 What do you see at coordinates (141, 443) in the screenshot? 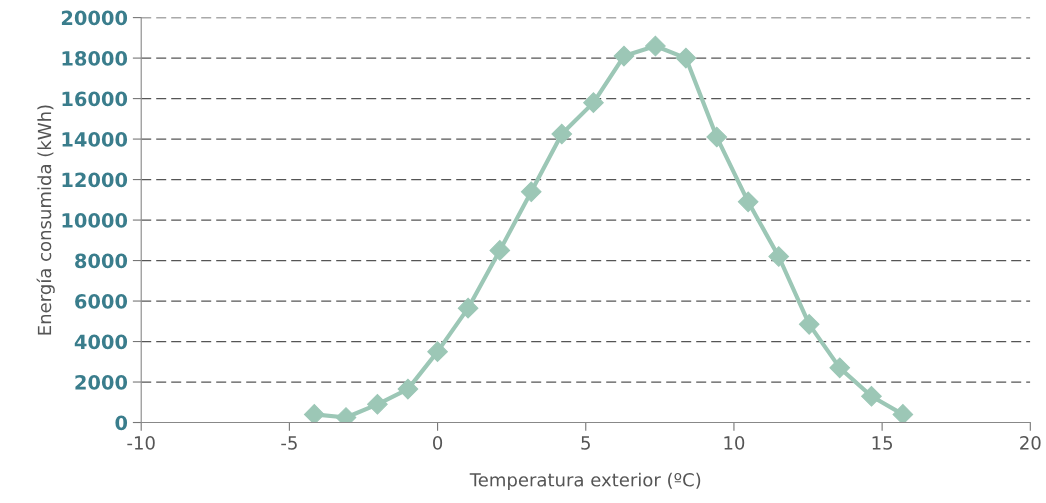
I see `x-tick-label: -10` at bounding box center [141, 443].